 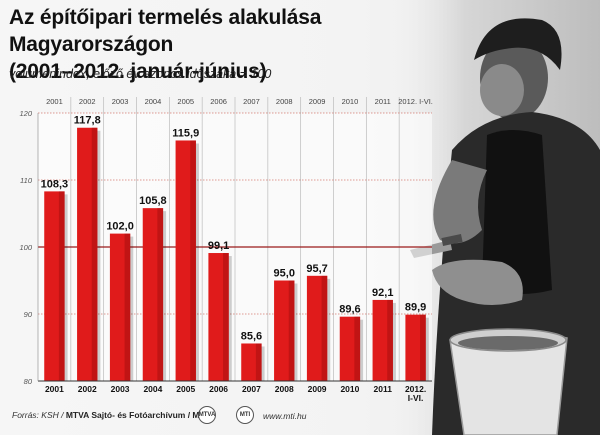 What do you see at coordinates (383, 389) in the screenshot?
I see `category-label-bottom: 2011` at bounding box center [383, 389].